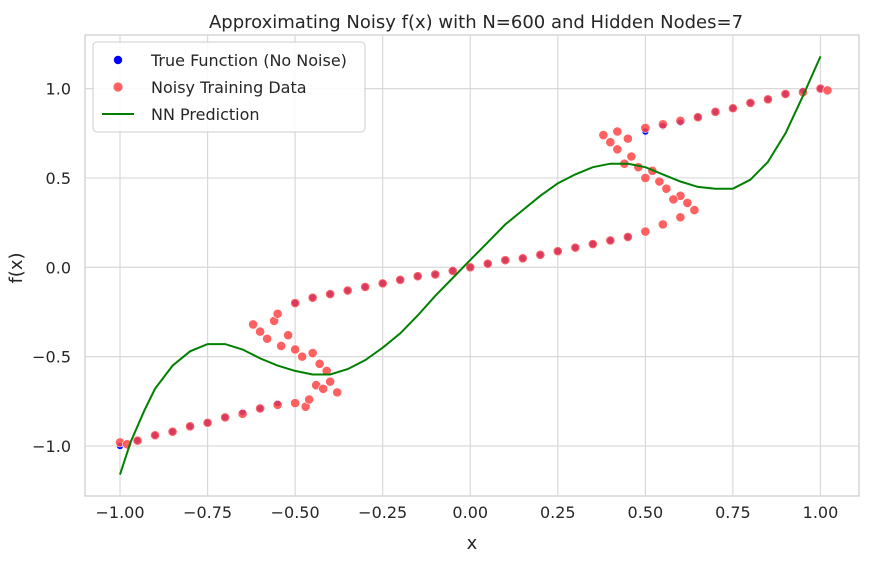 Image resolution: width=869 pixels, height=563 pixels. I want to click on y-tick-label: 0.0, so click(58, 267).